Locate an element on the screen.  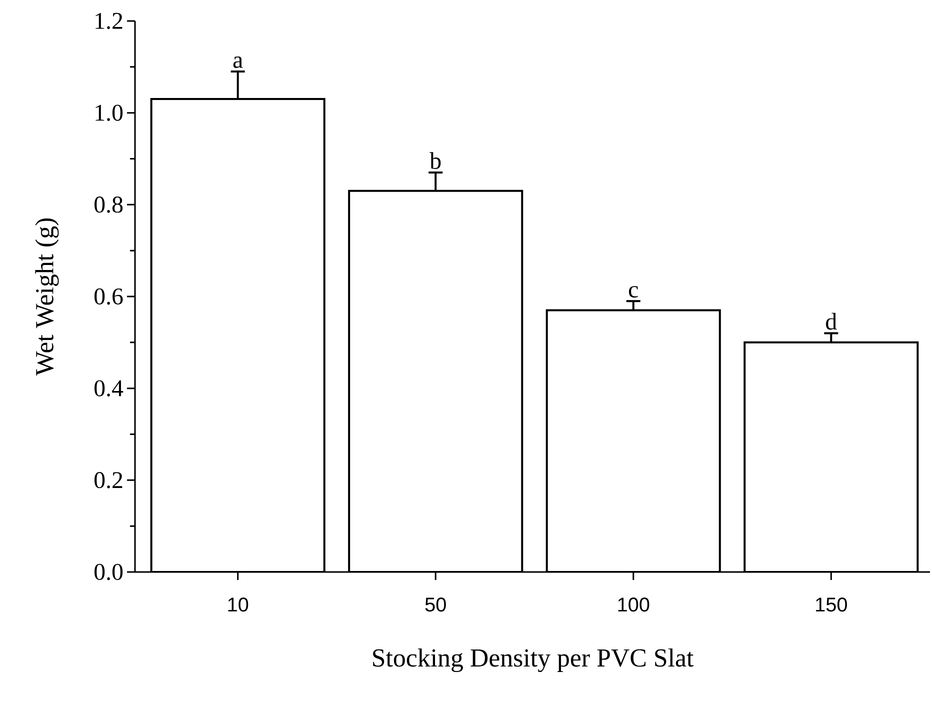
y-tick-label: 0.8 is located at coordinates (108, 204).